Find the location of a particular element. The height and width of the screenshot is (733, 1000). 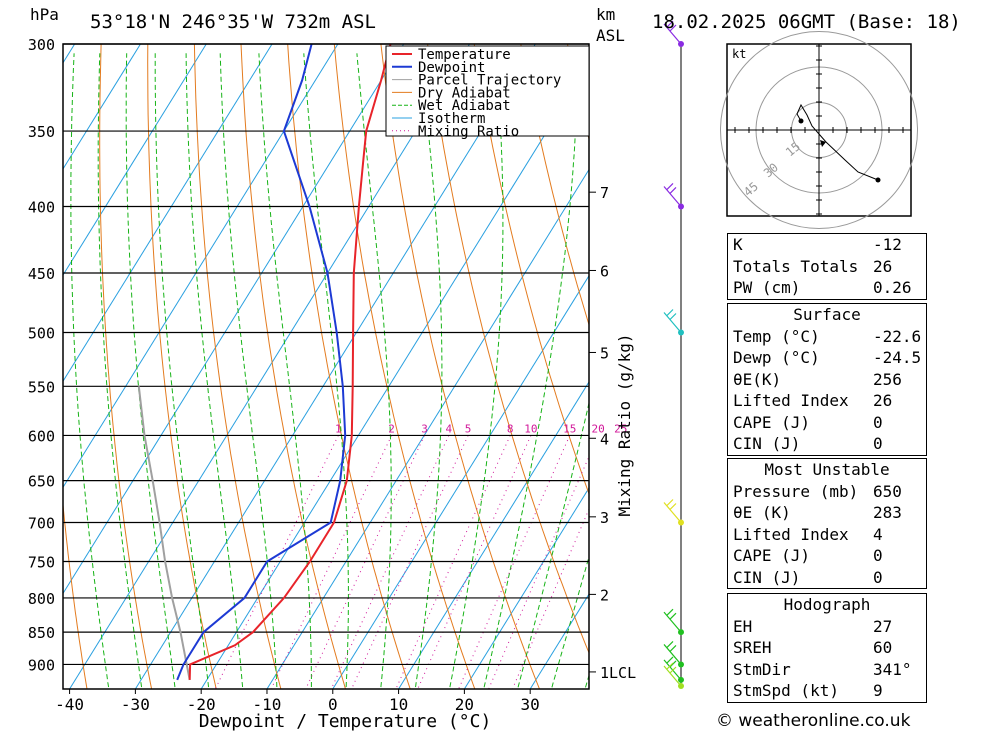

x-tick-label: -10 is located at coordinates (267, 704).